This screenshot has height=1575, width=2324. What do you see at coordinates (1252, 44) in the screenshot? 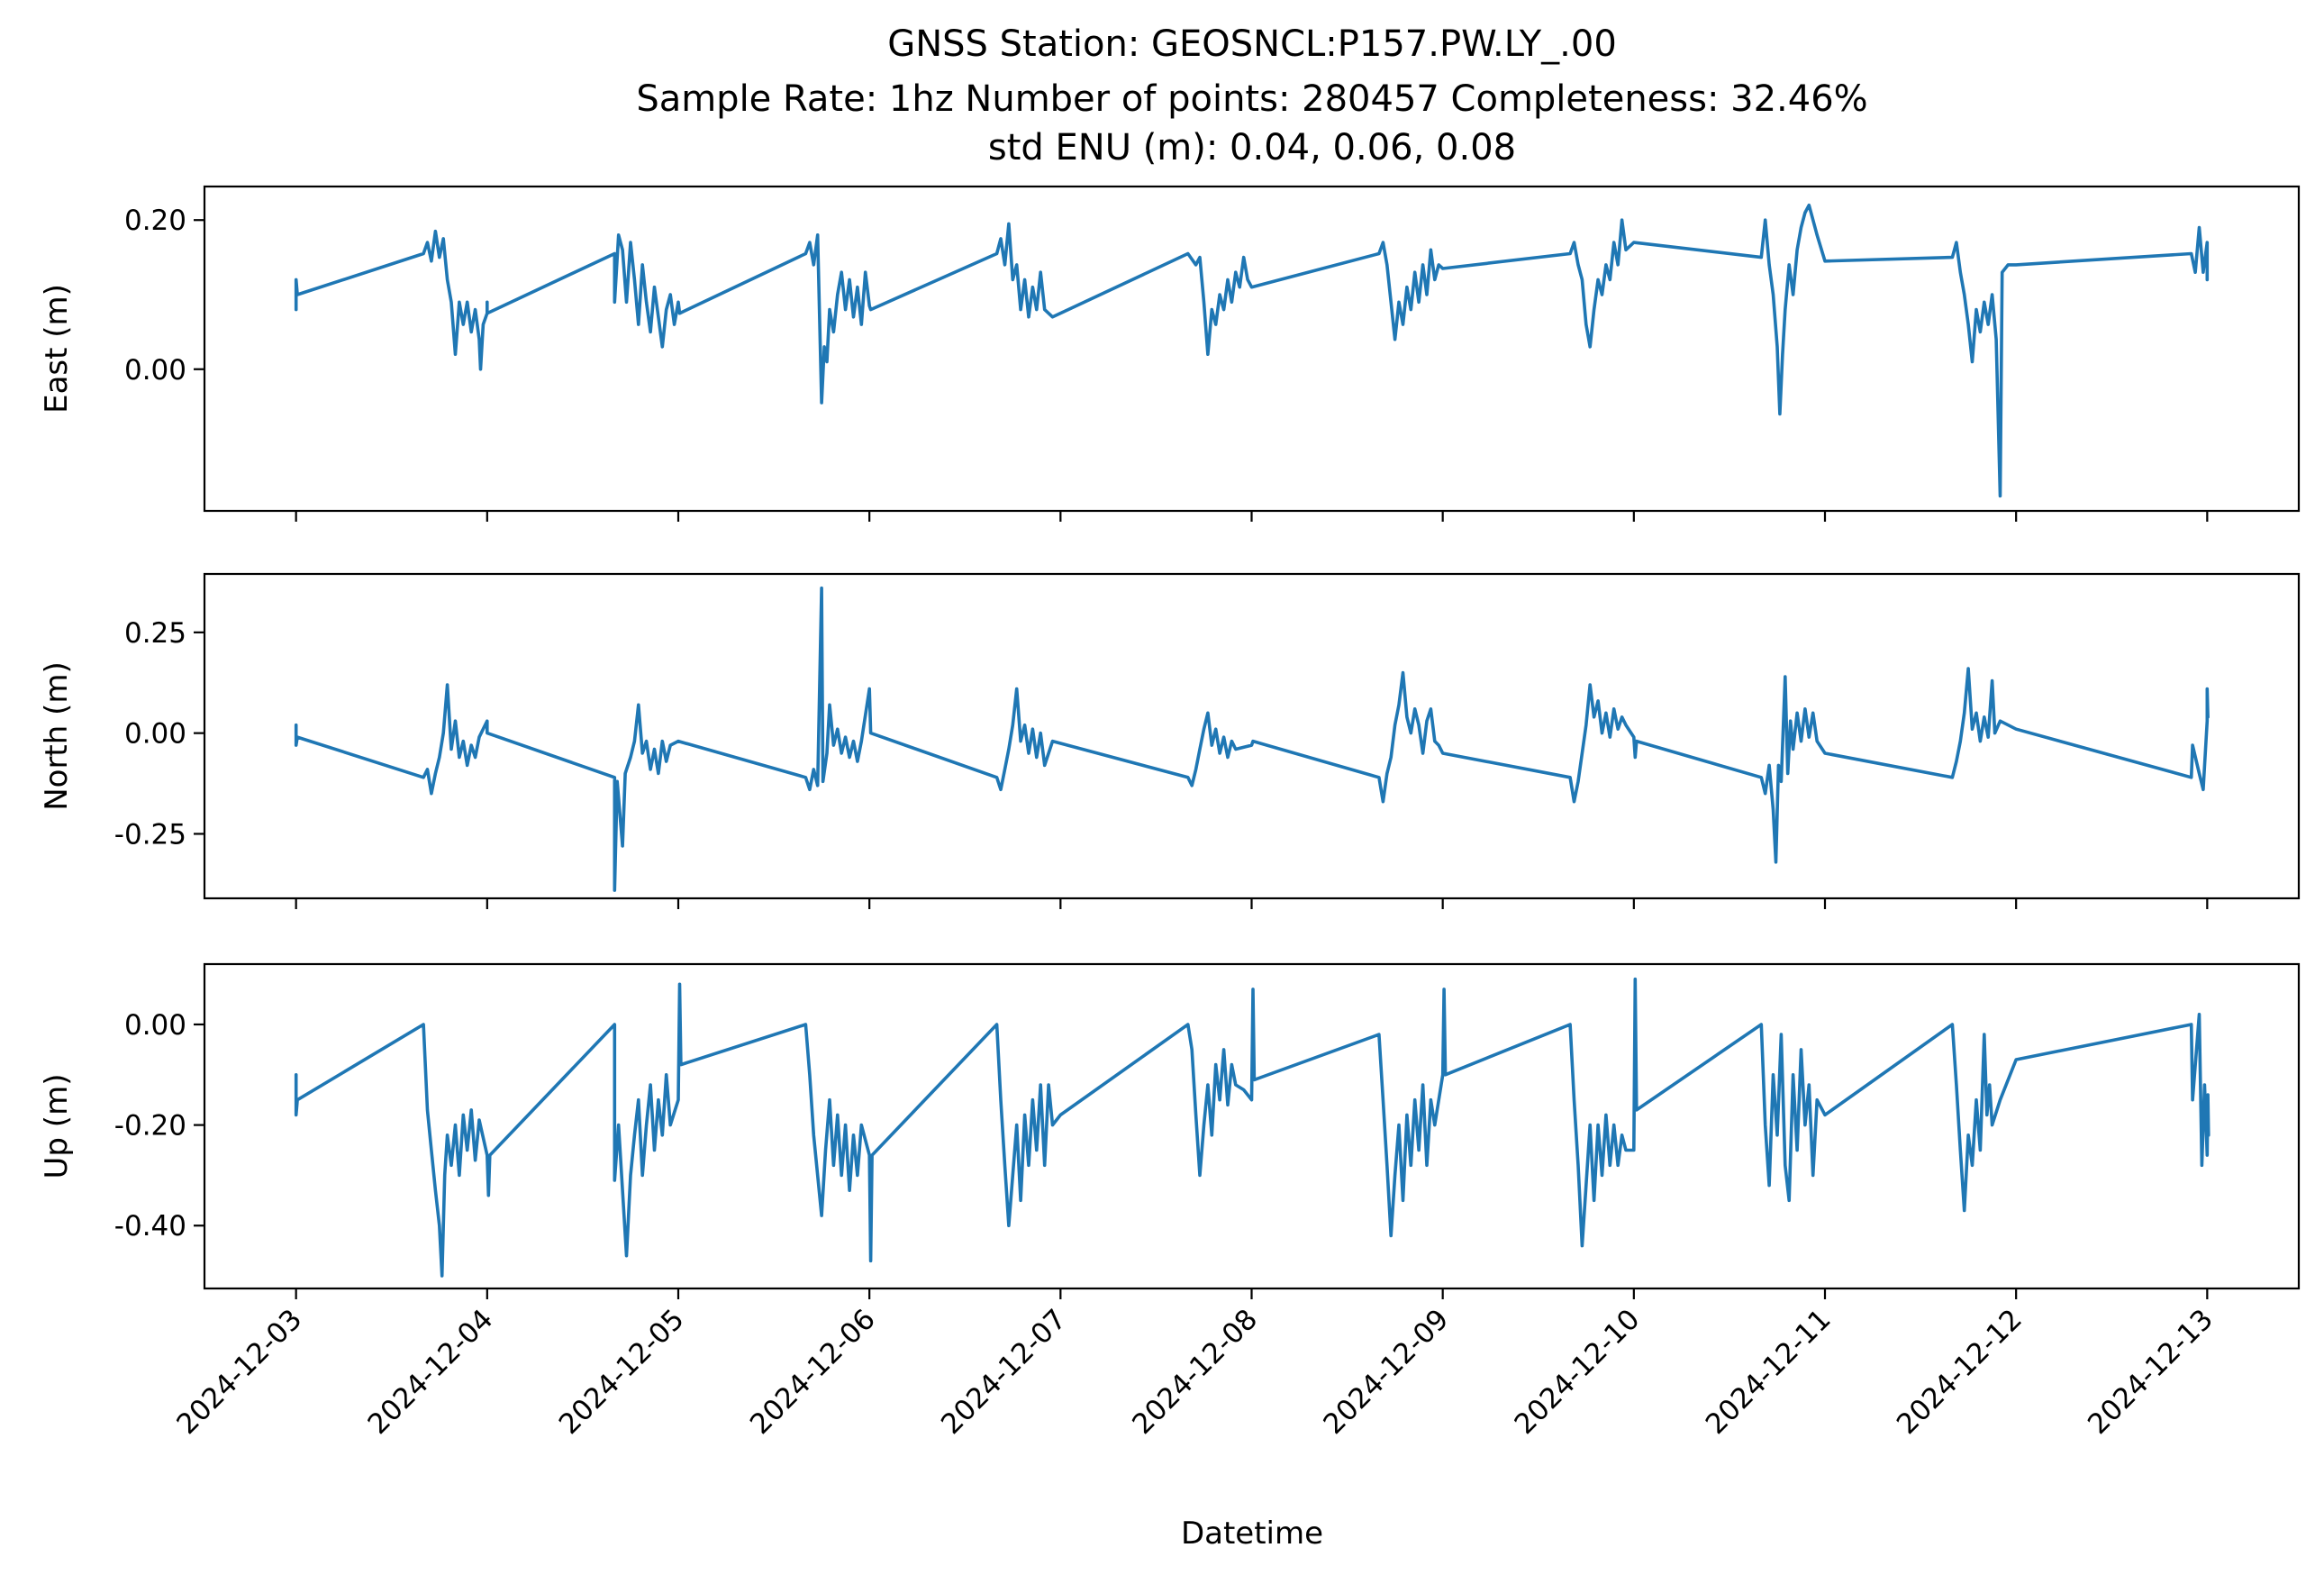
I see `title-line-station: GNSS Station: GEOSNCL:P157.PW.LY_.00` at bounding box center [1252, 44].